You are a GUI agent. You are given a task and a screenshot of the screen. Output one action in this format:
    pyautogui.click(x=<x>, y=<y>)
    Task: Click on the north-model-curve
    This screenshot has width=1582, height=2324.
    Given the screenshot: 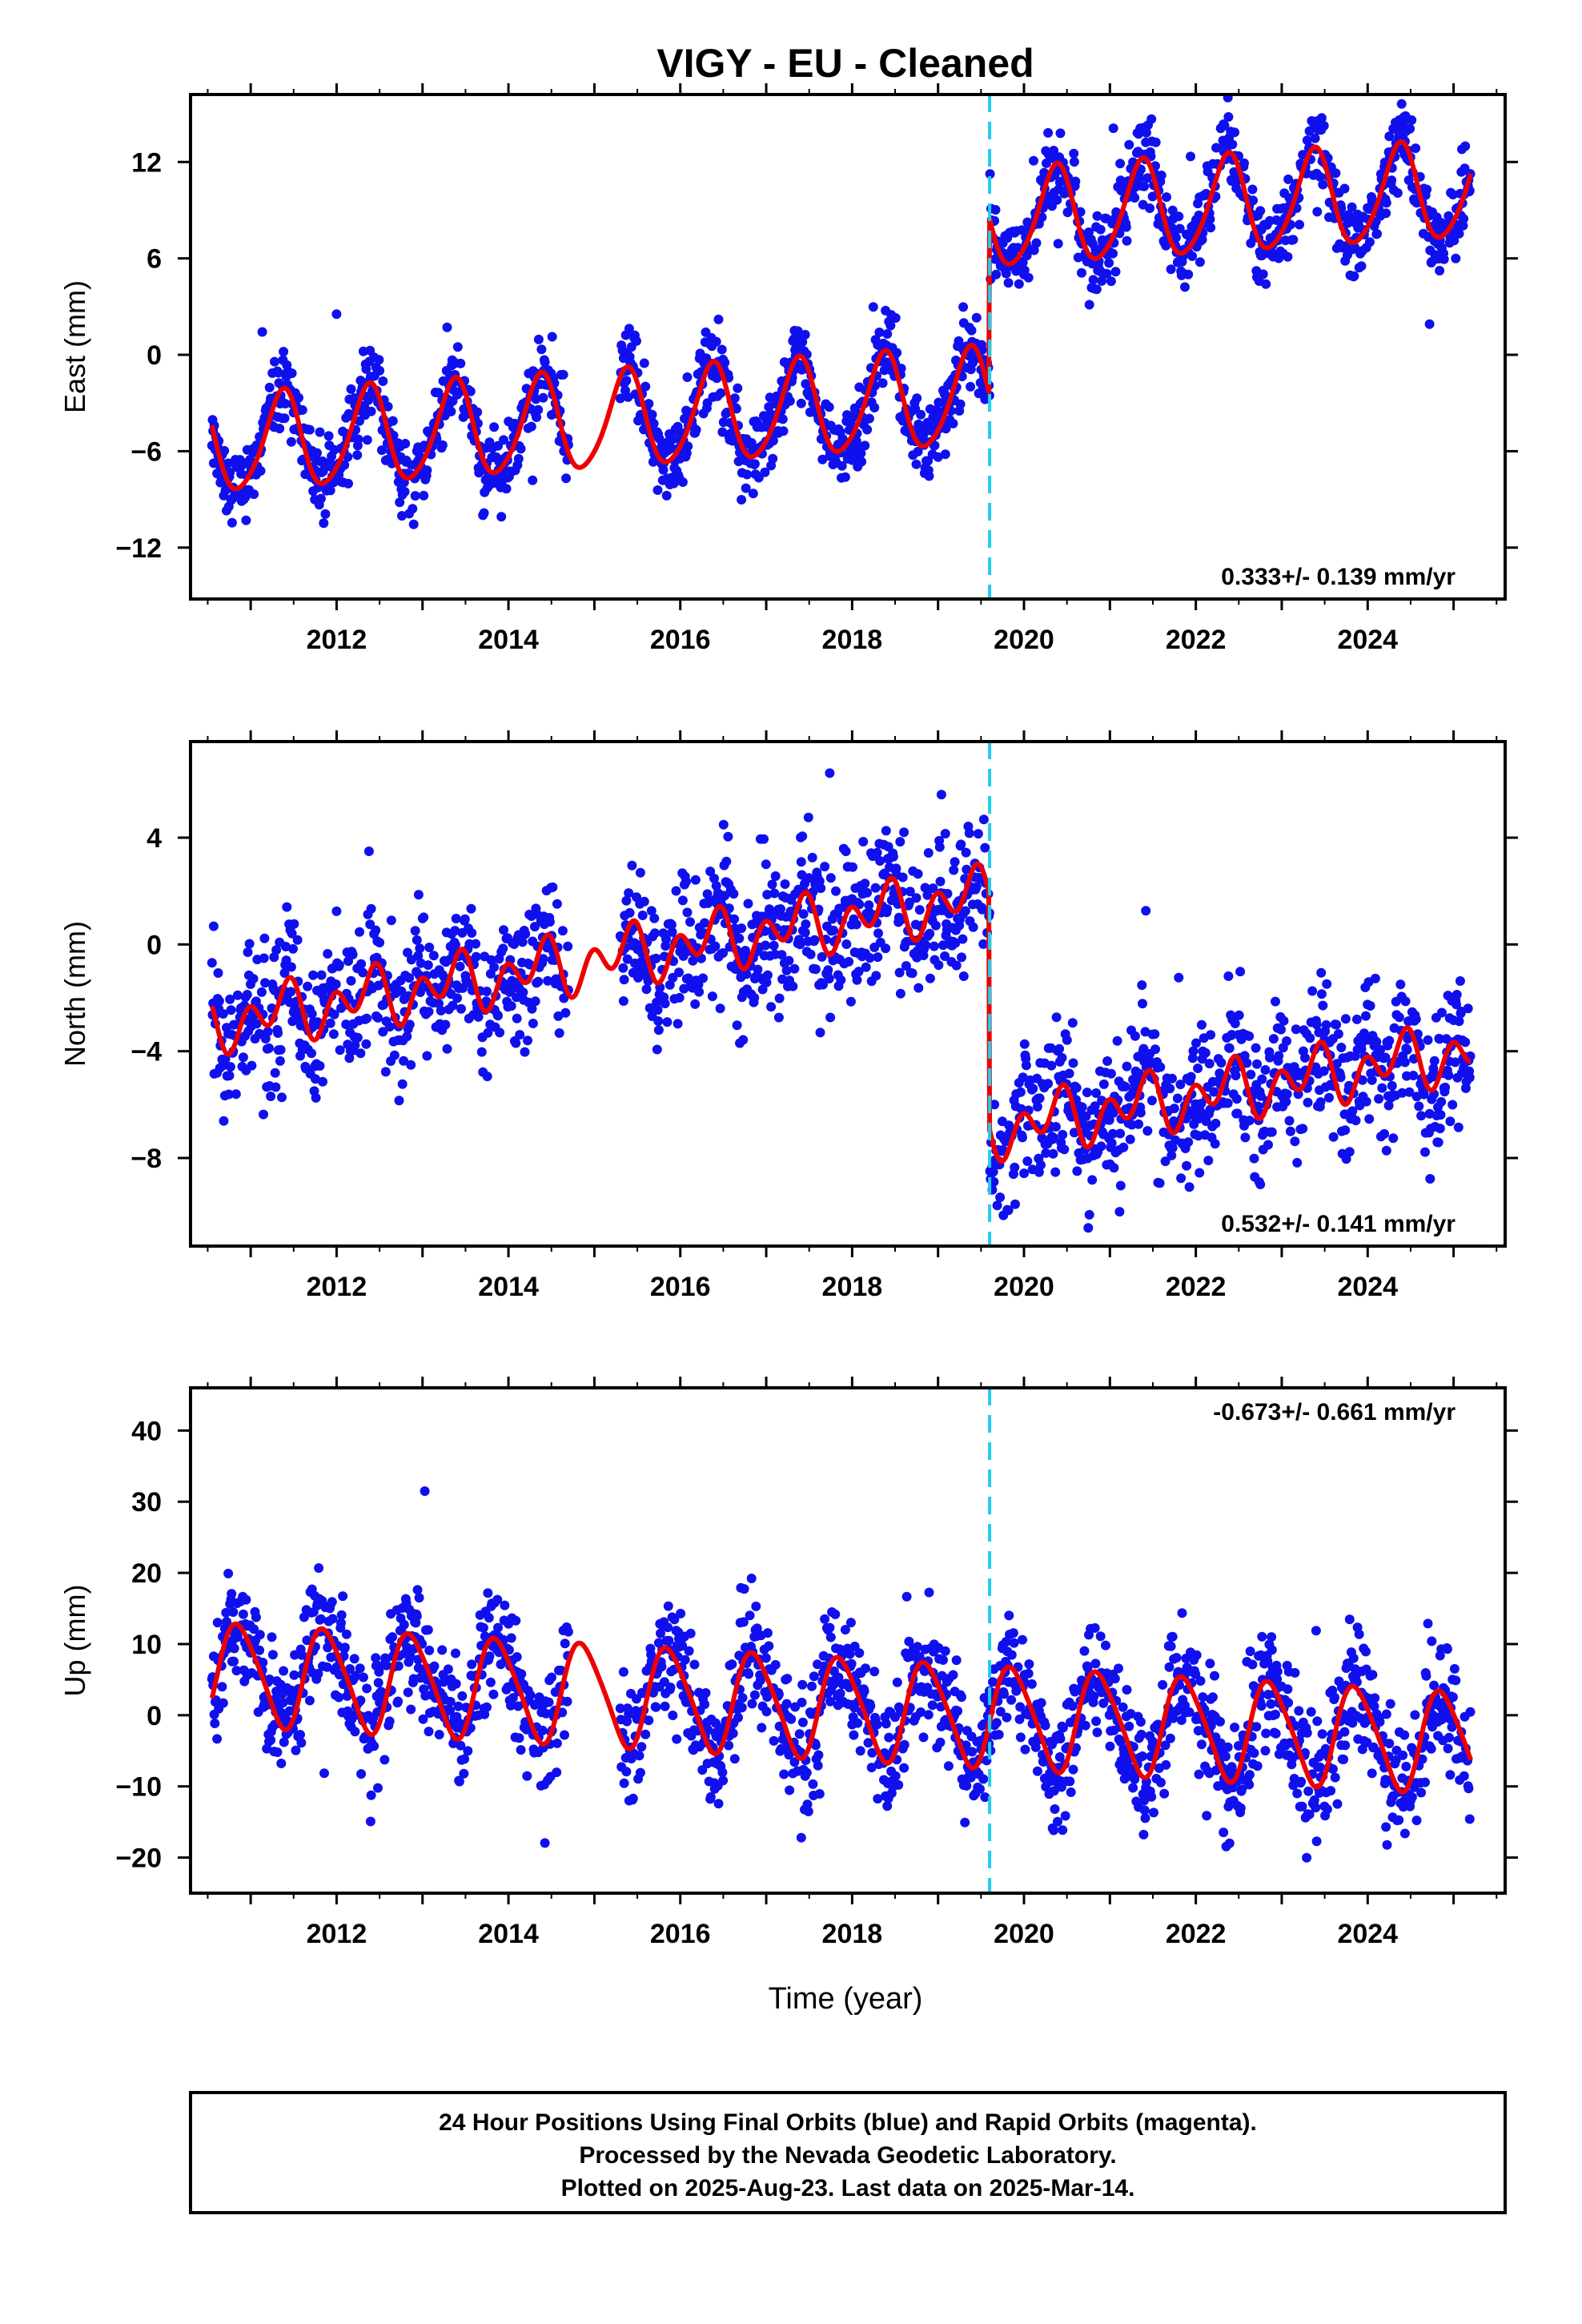 What is the action you would take?
    pyautogui.click(x=841, y=1013)
    